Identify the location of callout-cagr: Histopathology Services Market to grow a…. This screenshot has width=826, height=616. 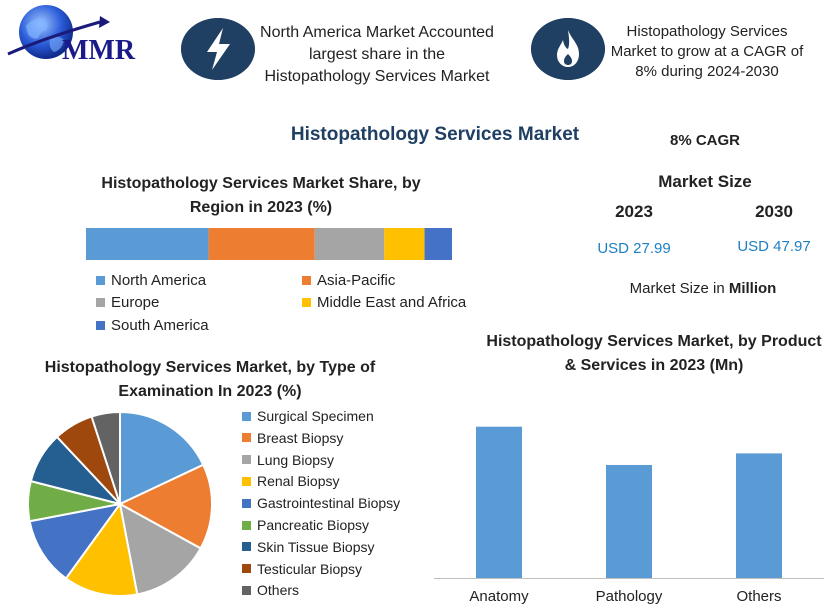
(707, 51).